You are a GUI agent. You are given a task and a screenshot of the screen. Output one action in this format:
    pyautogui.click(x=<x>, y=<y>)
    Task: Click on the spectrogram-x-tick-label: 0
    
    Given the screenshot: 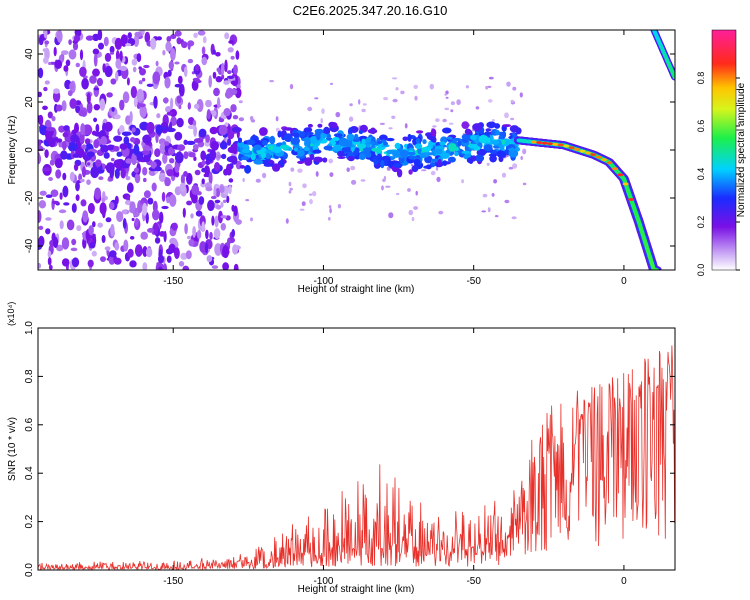 What is the action you would take?
    pyautogui.click(x=624, y=281)
    